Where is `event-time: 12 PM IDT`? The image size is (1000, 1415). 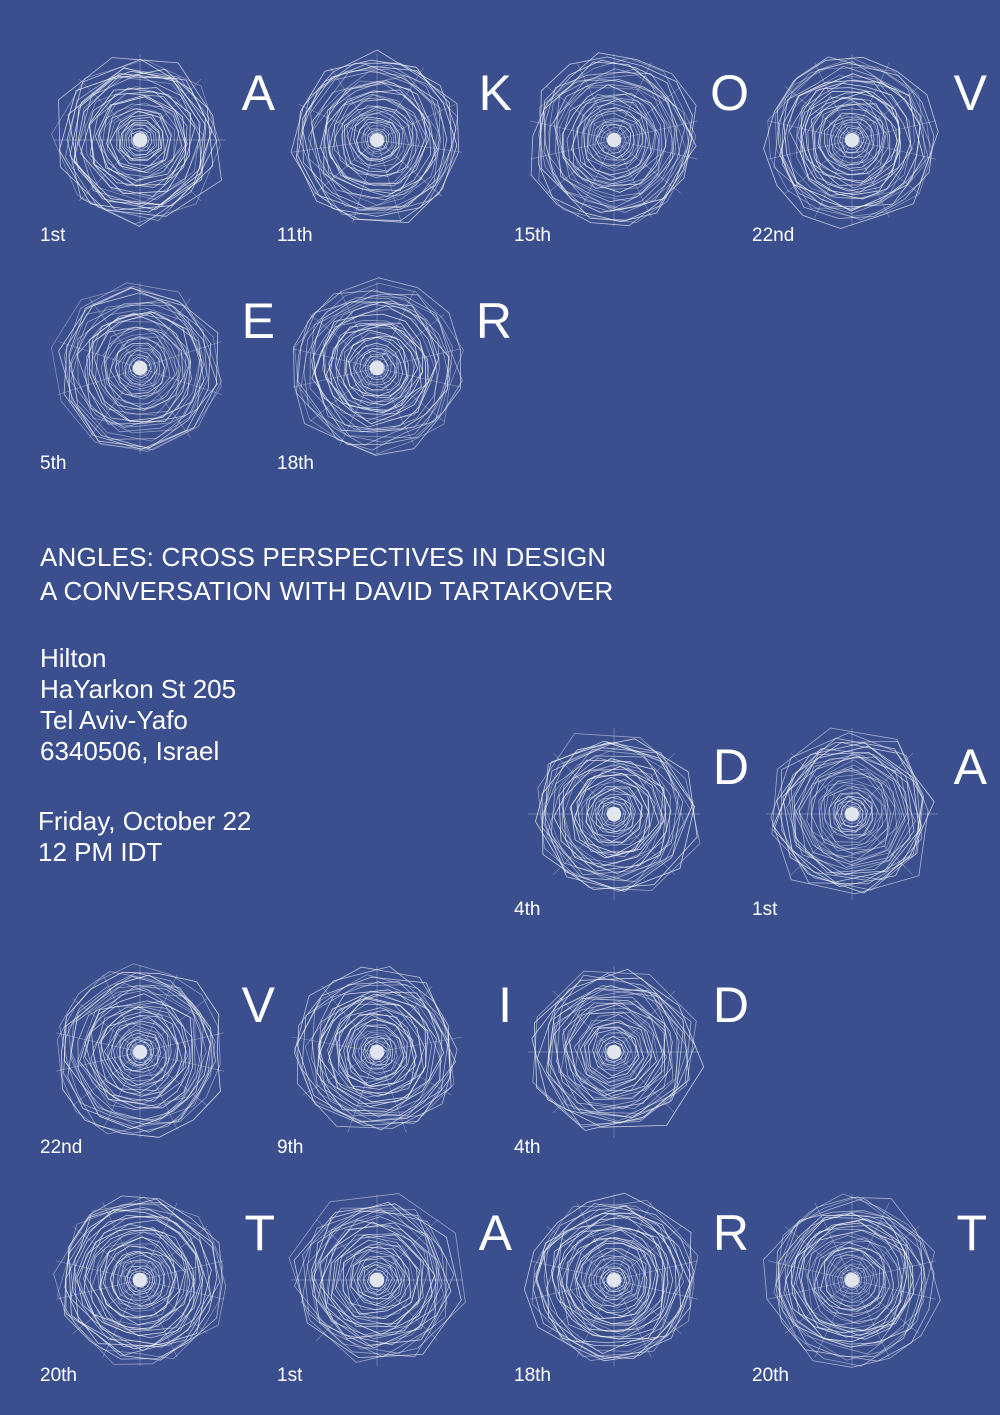
event-time: 12 PM IDT is located at coordinates (100, 852).